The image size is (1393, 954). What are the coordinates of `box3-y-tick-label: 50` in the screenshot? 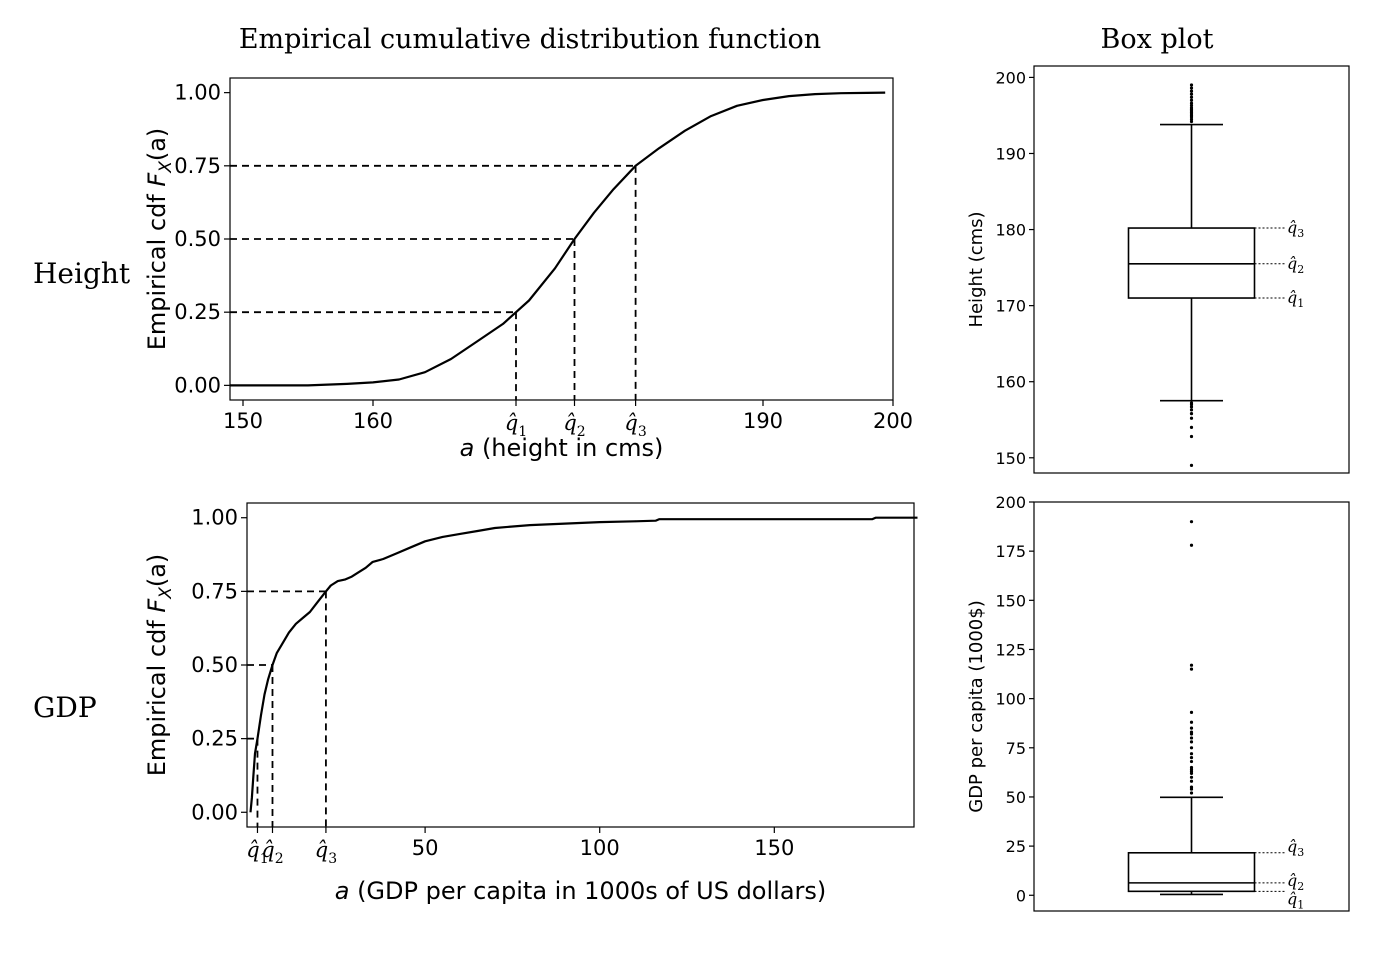 It's located at (1016, 797).